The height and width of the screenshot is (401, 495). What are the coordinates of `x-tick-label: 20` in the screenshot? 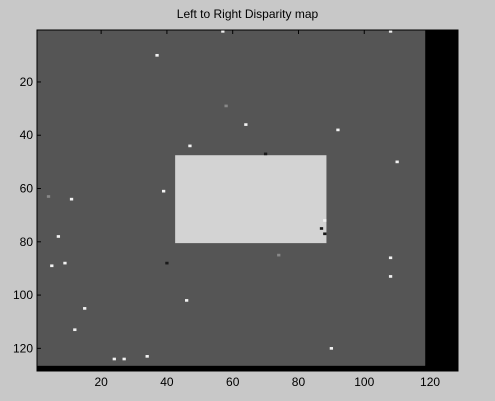 It's located at (101, 382).